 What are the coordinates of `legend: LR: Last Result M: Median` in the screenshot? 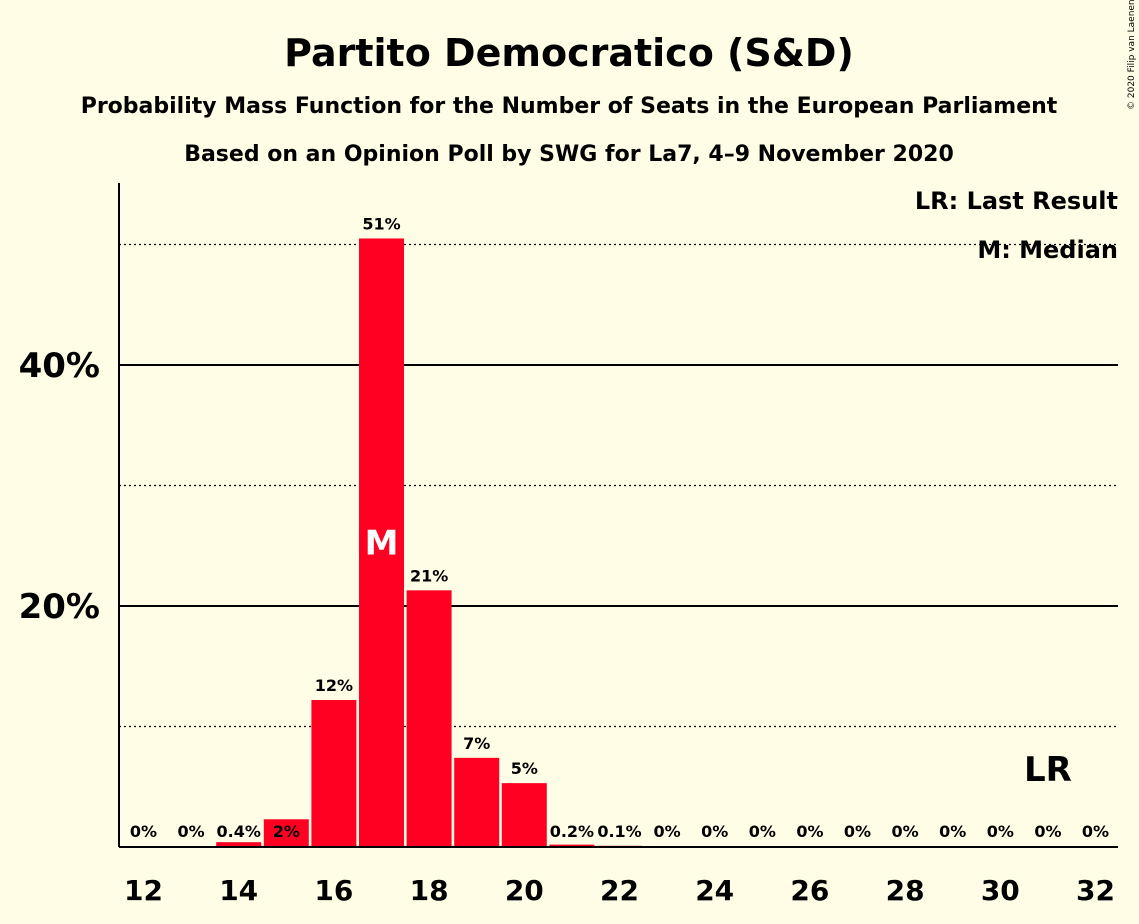 It's located at (1016, 225).